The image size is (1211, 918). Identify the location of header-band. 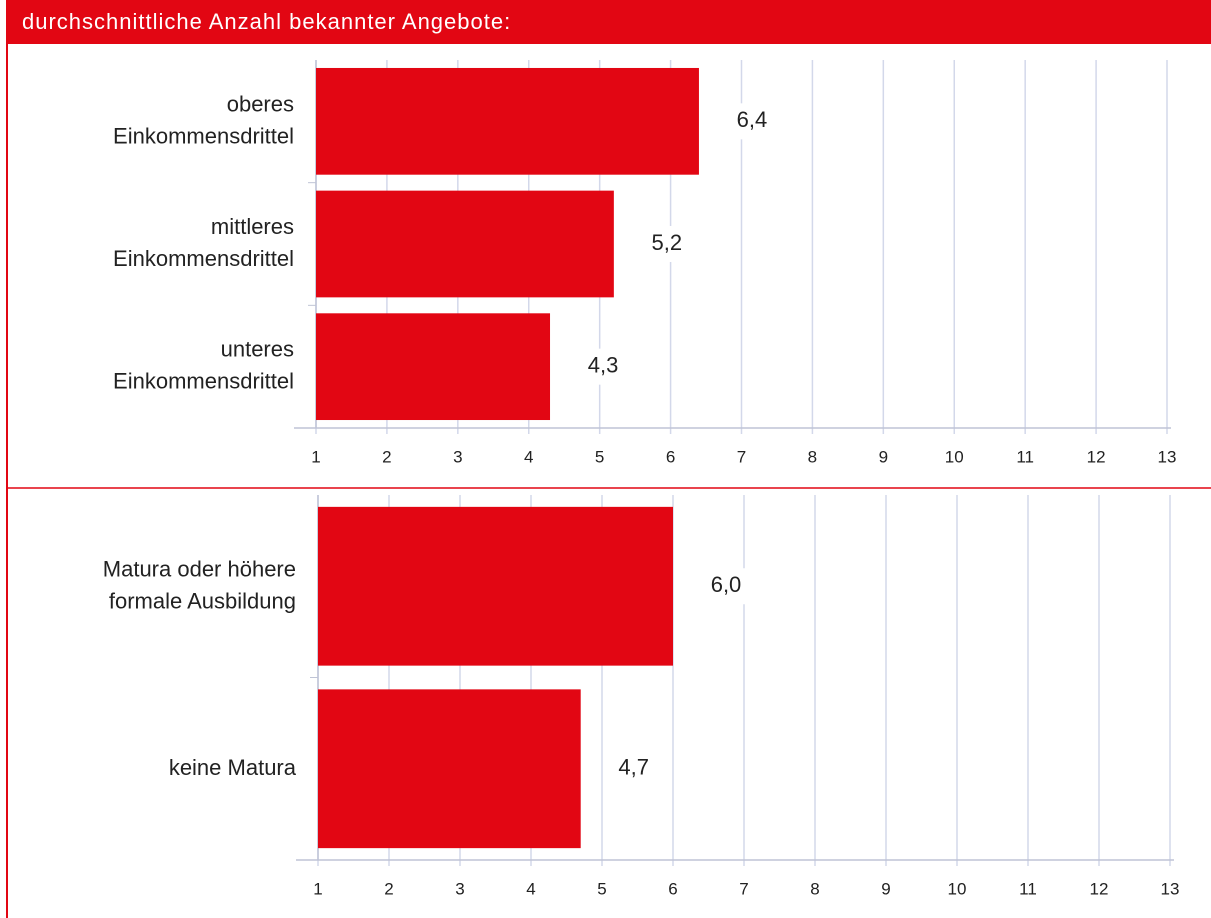
(608, 22).